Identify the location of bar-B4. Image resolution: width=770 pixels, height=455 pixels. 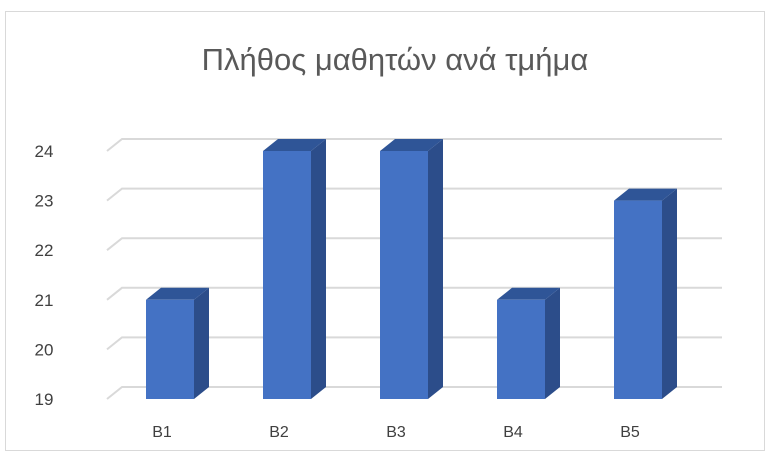
(528, 343).